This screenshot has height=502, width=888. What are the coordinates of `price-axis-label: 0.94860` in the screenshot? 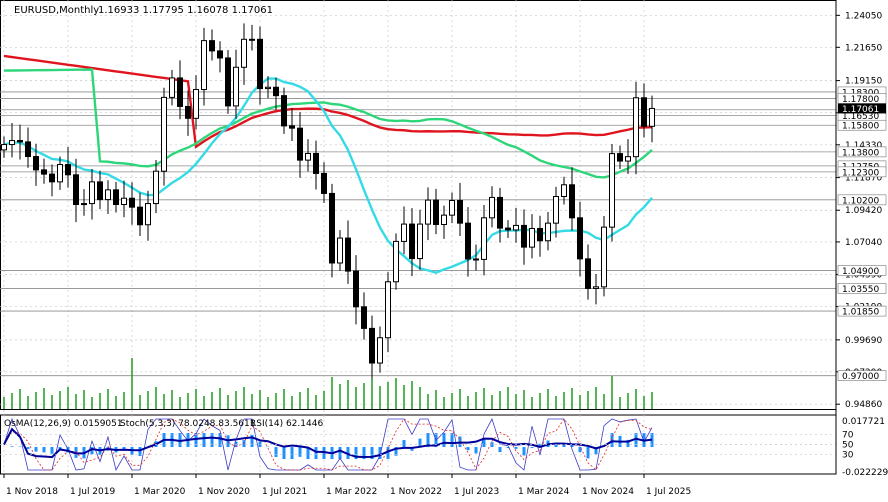 It's located at (863, 405).